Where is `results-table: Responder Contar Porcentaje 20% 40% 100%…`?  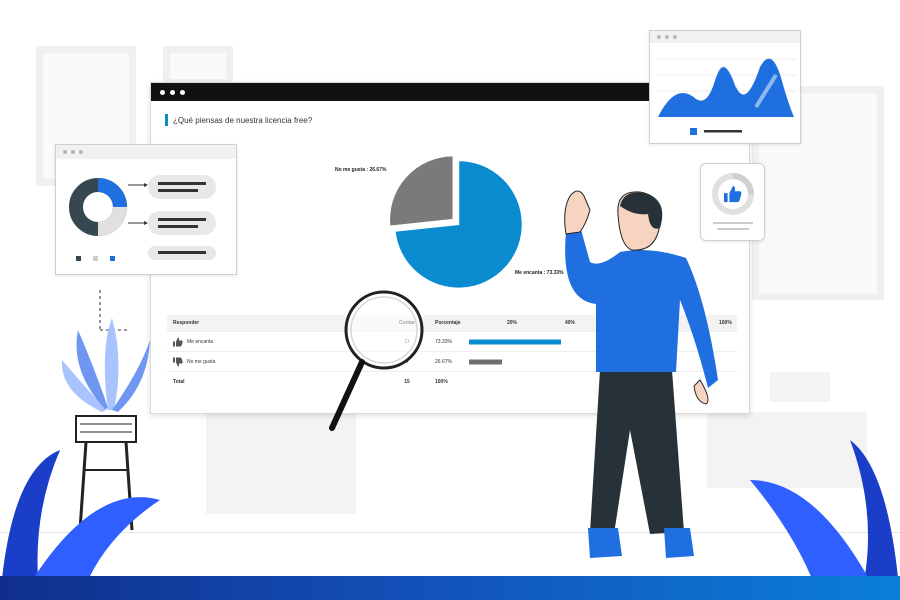 results-table: Responder Contar Porcentaje 20% 40% 100%… is located at coordinates (452, 353).